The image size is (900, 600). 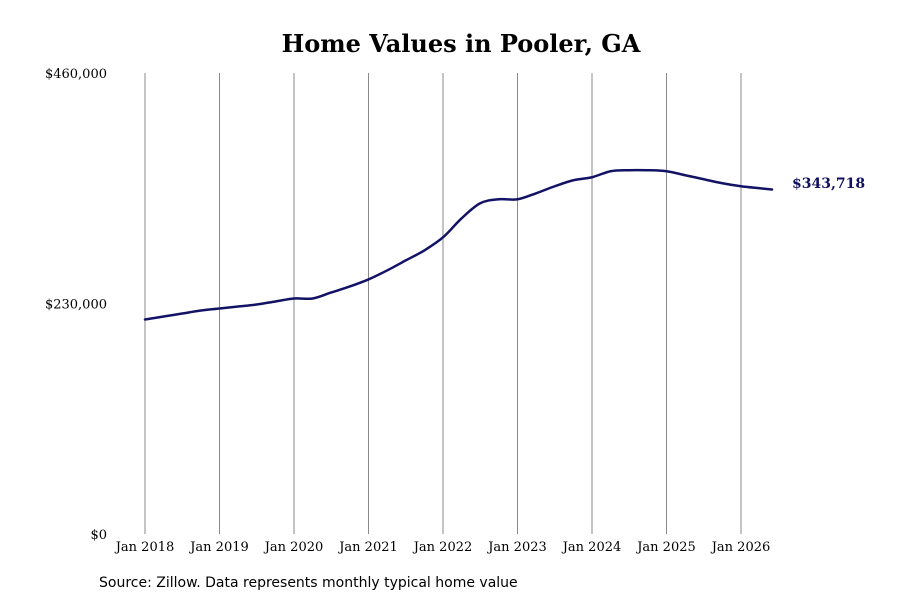 What do you see at coordinates (665, 547) in the screenshot?
I see `x-tick-label: Jan 2025` at bounding box center [665, 547].